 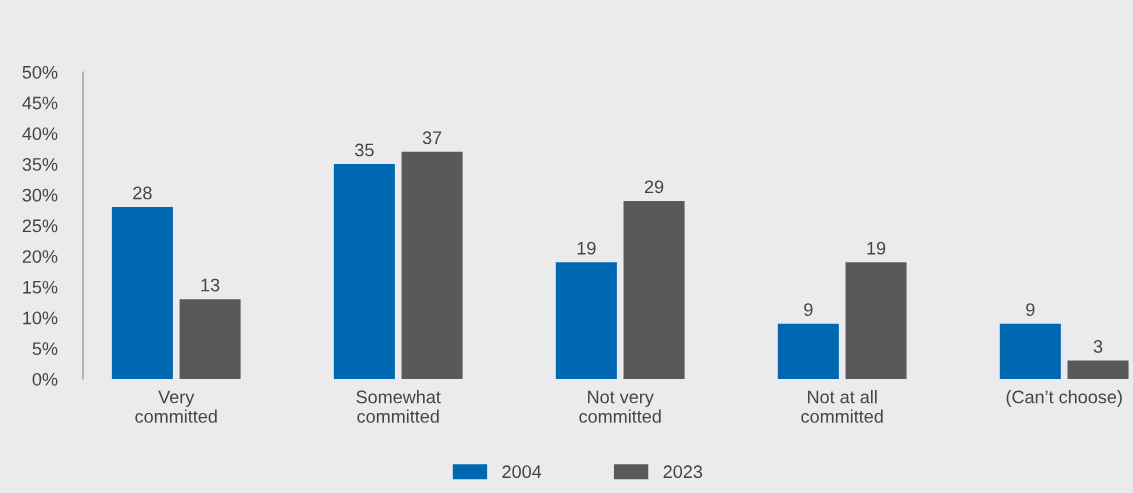 I want to click on x-tick-label: Very committed, so click(x=176, y=406).